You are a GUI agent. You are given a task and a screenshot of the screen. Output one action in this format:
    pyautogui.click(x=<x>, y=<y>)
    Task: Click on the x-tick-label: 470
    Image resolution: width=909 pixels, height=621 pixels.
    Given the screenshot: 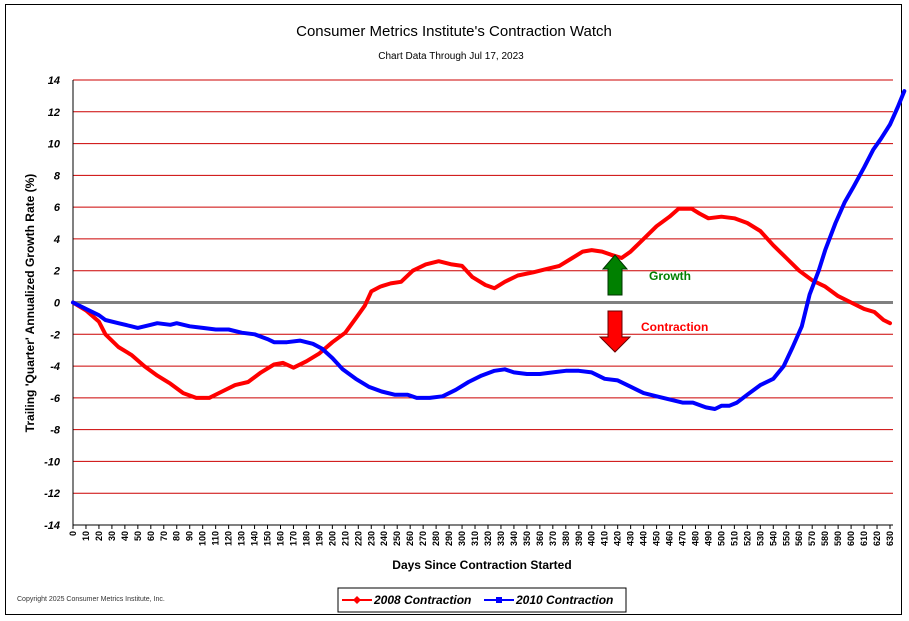 What is the action you would take?
    pyautogui.click(x=683, y=538)
    